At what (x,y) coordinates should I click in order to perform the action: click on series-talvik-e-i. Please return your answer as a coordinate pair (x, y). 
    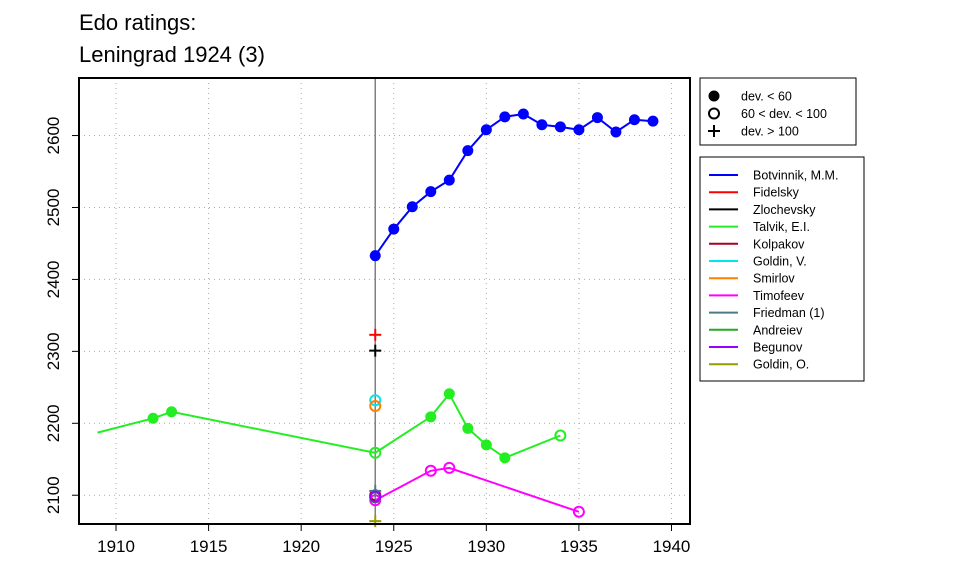
    Looking at the image, I should click on (332, 426).